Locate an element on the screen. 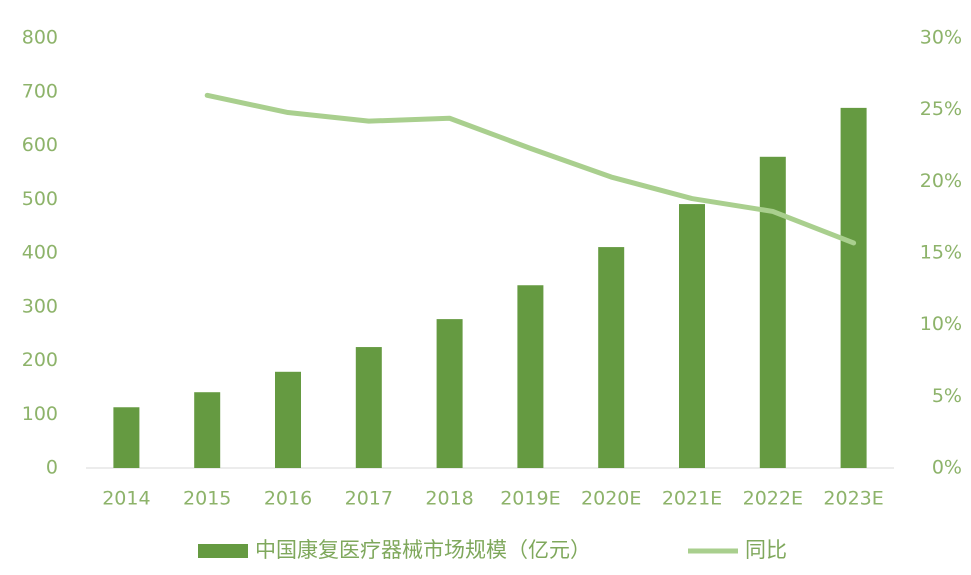 The width and height of the screenshot is (971, 575). x-tick-label: 2015 is located at coordinates (207, 499).